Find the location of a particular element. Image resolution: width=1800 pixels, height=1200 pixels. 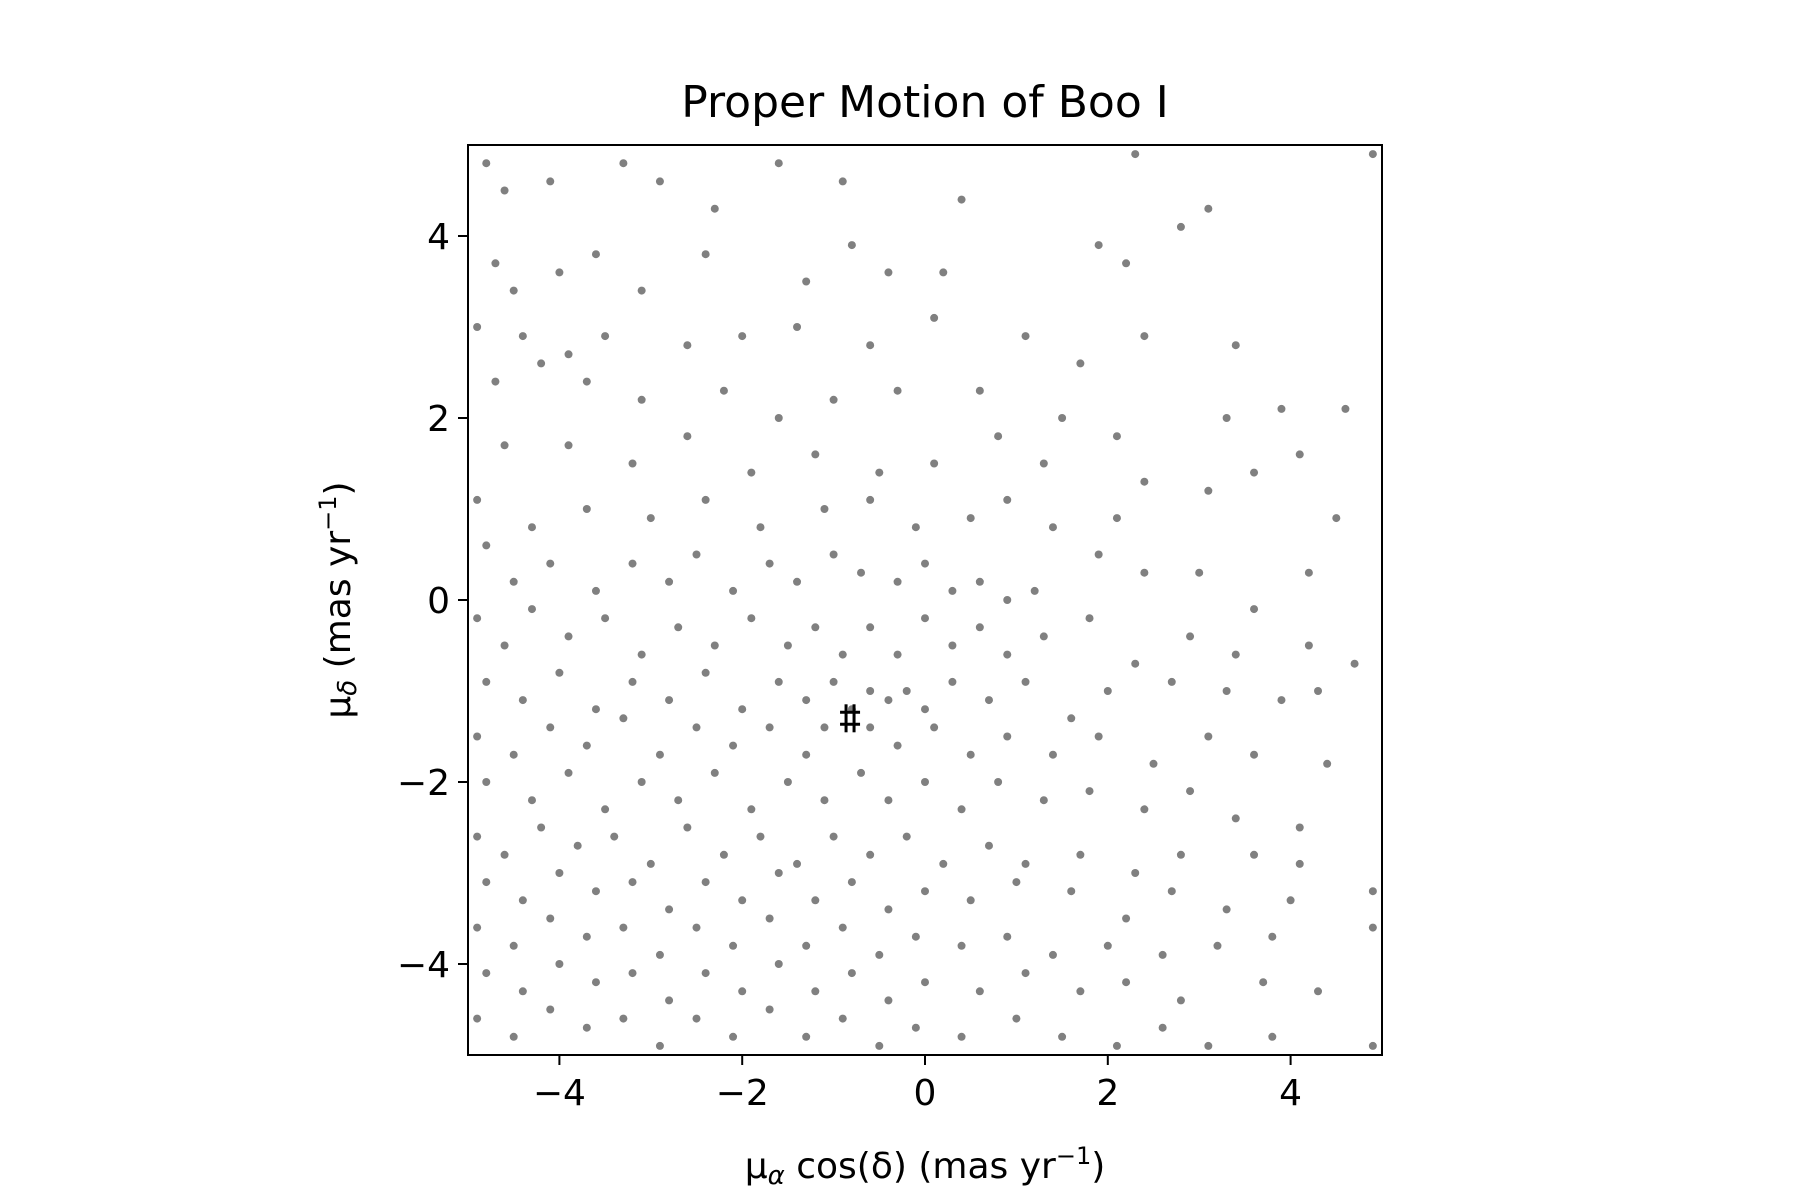

y-axis-label: μδ (mas yr−1) is located at coordinates (338, 599).